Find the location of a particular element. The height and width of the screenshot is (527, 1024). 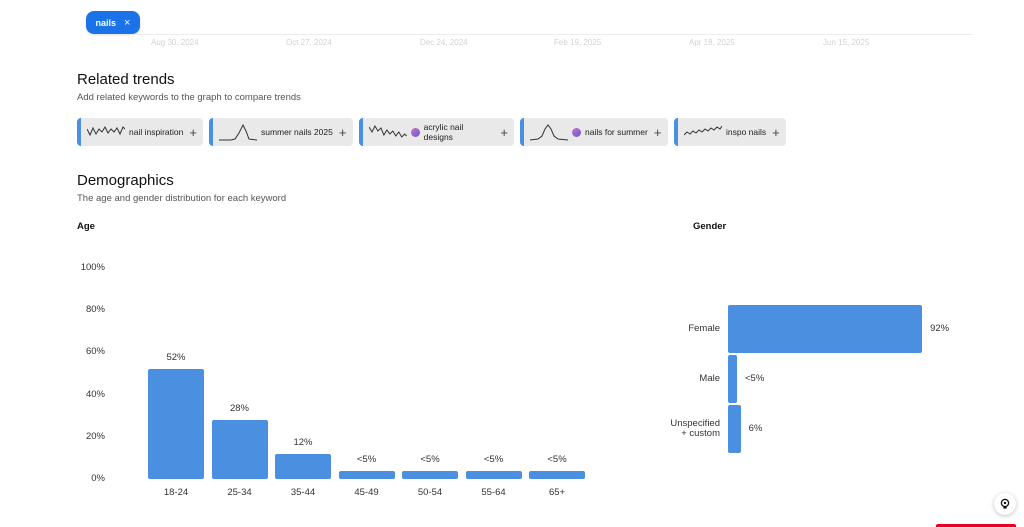

related-trends-title: Related trends is located at coordinates (126, 79).